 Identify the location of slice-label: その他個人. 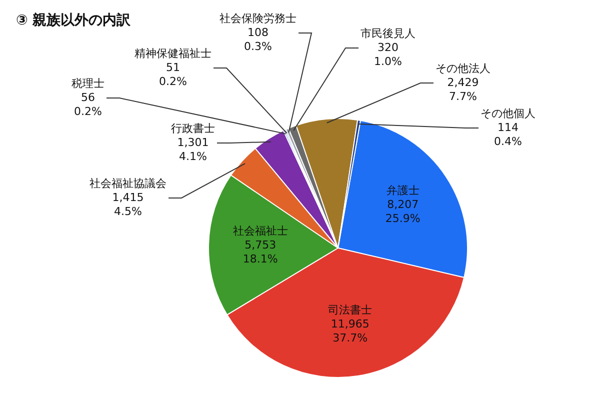
(508, 113).